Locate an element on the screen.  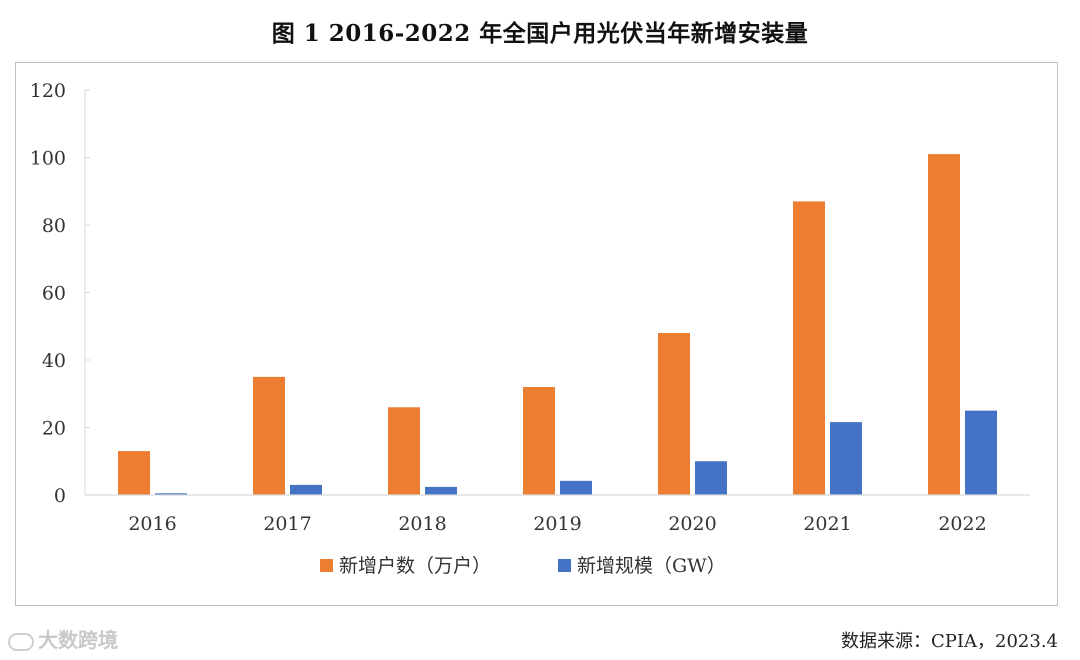
y-tick-label: 100 is located at coordinates (48, 159).